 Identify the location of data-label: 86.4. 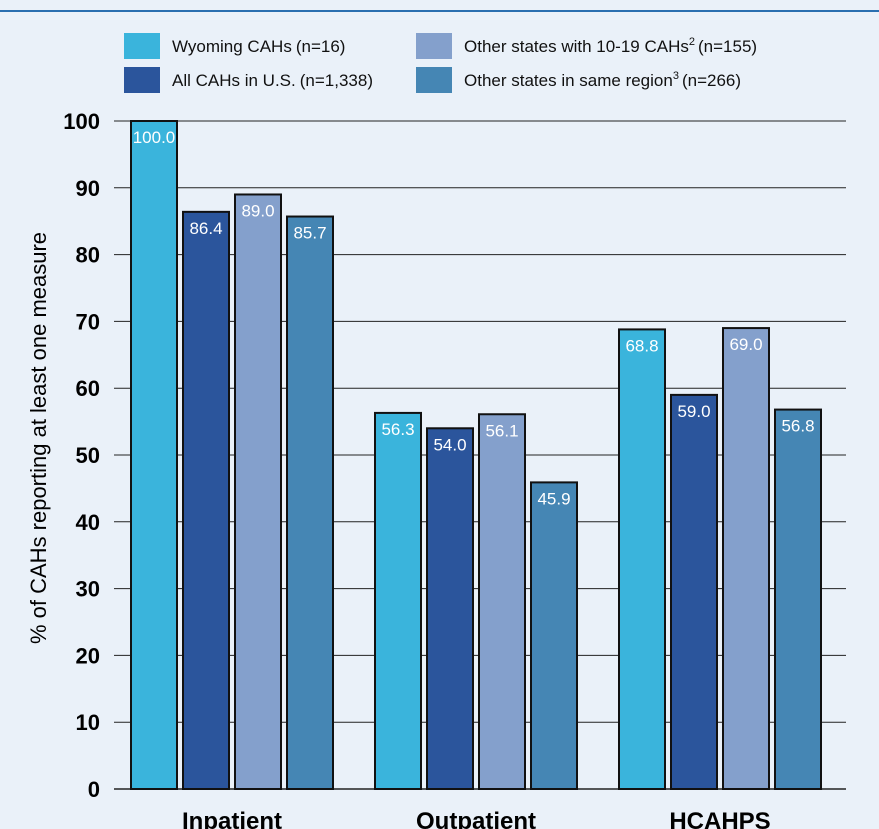
(205, 228).